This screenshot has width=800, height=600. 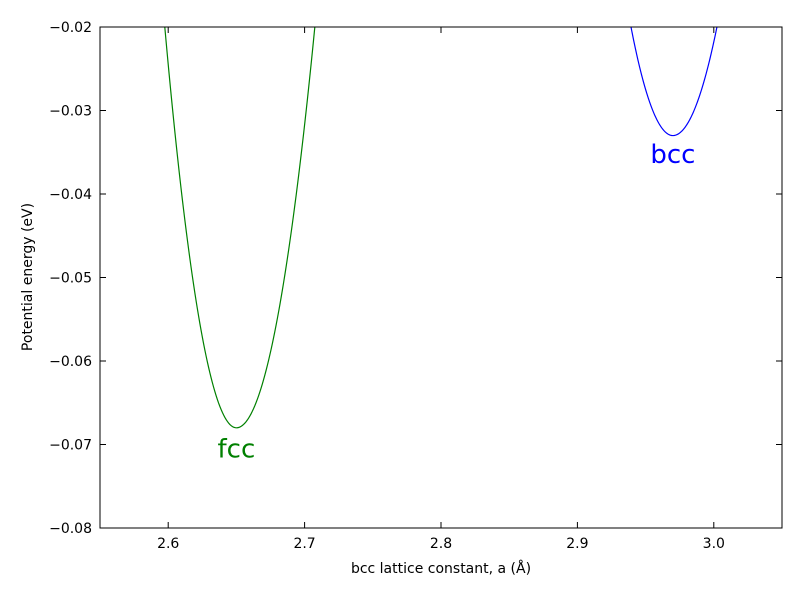 I want to click on y-tick-label: −0.04, so click(x=70, y=195).